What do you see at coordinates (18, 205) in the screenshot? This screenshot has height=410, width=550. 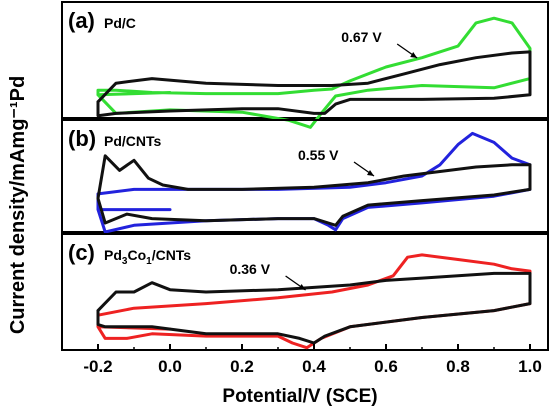 I see `y-axis-label: Current density/mAmg⁻¹Pd` at bounding box center [18, 205].